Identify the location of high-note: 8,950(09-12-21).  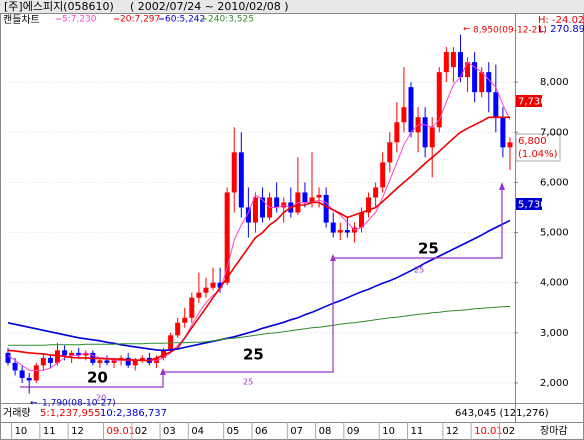
(510, 31).